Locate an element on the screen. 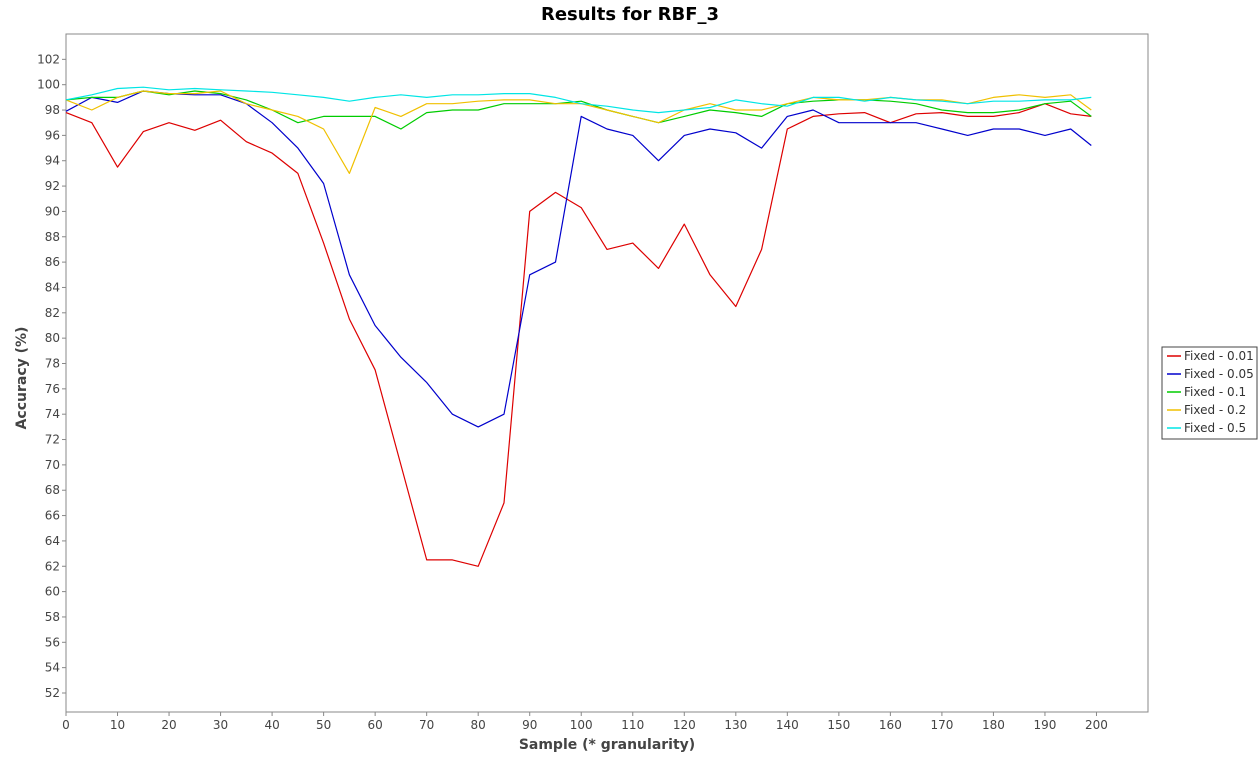 This screenshot has width=1260, height=760. y-tick-label: 78 is located at coordinates (52, 363).